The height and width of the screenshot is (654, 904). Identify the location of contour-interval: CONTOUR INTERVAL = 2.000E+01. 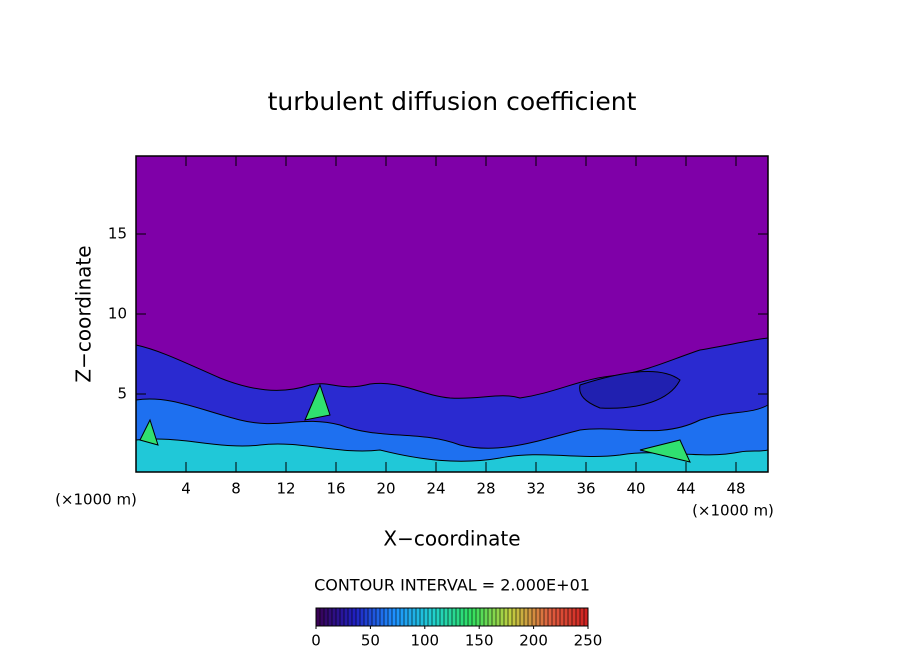
(452, 585).